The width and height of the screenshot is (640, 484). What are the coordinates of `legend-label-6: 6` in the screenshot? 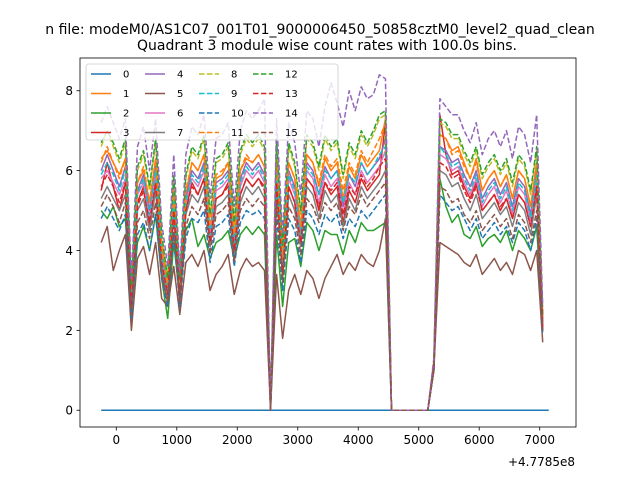 It's located at (180, 114).